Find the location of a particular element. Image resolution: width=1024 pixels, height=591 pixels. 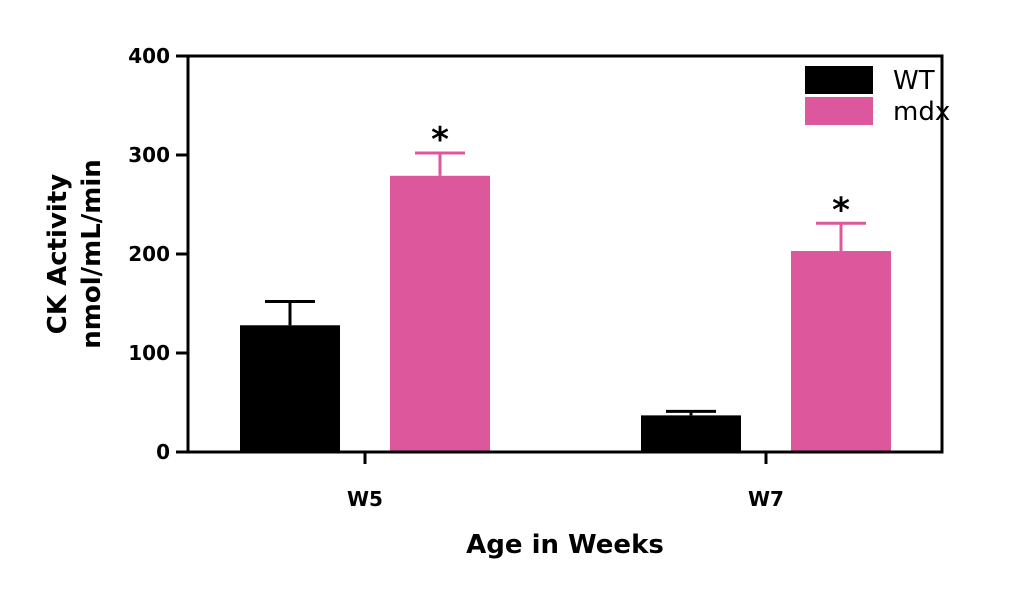

y-tick-label: 300 is located at coordinates (149, 155).